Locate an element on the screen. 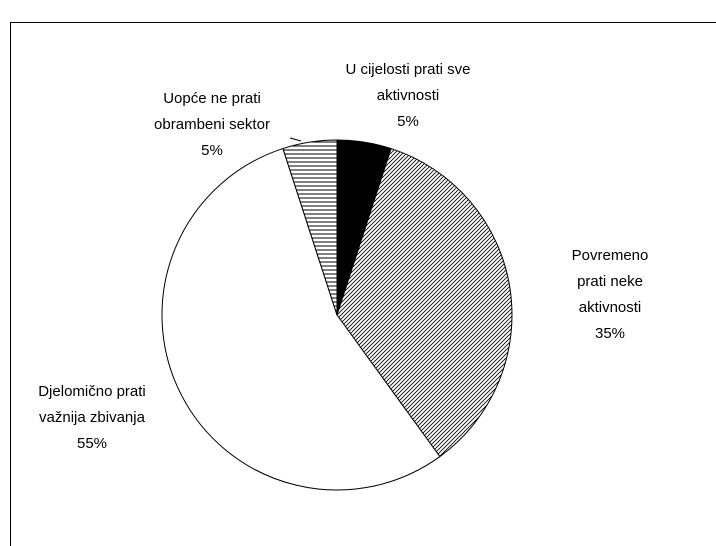 The image size is (716, 546). leader-line is located at coordinates (295, 139).